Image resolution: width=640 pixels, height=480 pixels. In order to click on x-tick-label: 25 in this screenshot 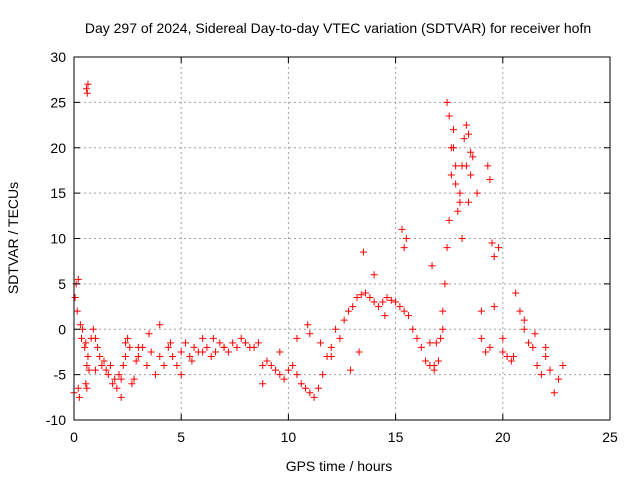, I will do `click(610, 437)`.